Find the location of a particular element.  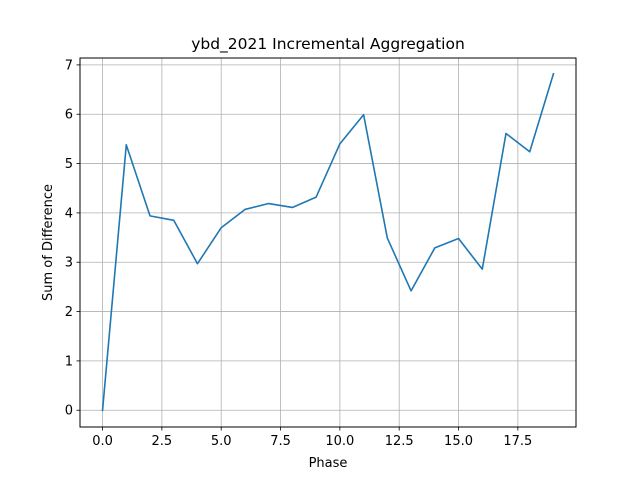

x-tick-label: 12.5 is located at coordinates (399, 441).